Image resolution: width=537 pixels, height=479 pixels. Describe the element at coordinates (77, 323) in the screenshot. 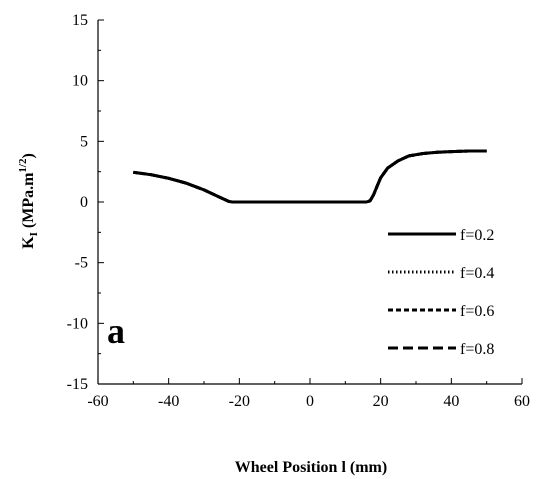

I see `y-tick-label: -10` at that location.